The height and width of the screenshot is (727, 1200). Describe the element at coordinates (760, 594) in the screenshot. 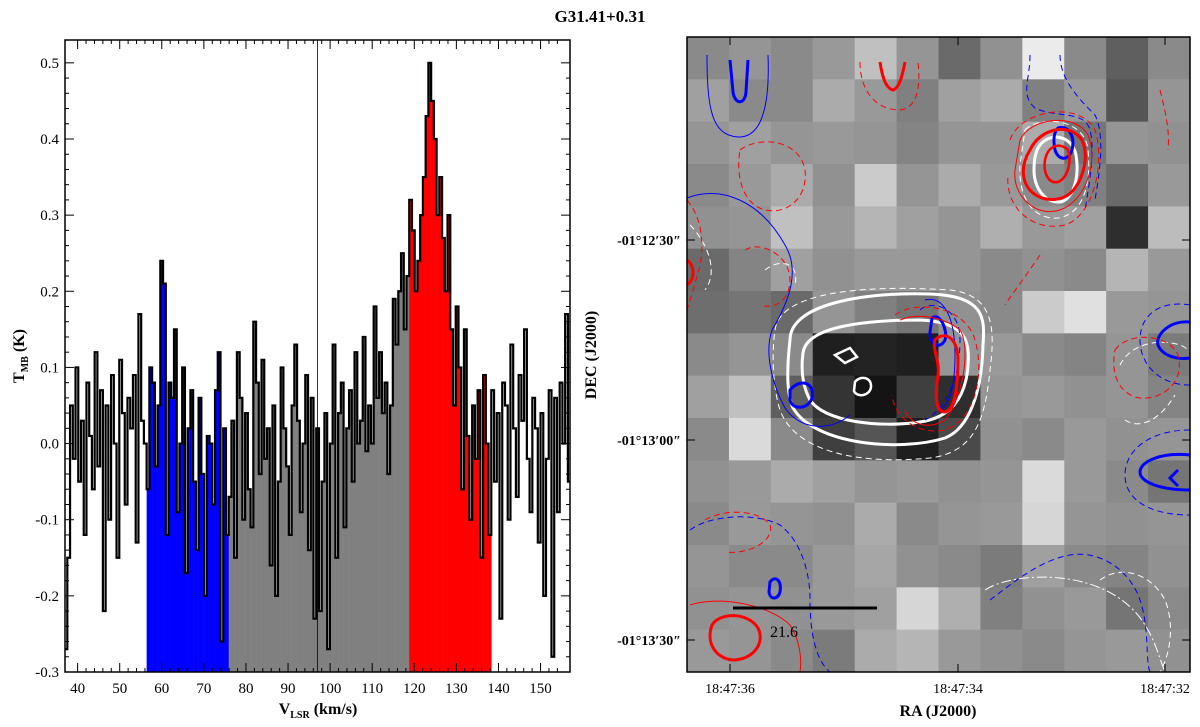

I see `blue-dashed-sw` at that location.